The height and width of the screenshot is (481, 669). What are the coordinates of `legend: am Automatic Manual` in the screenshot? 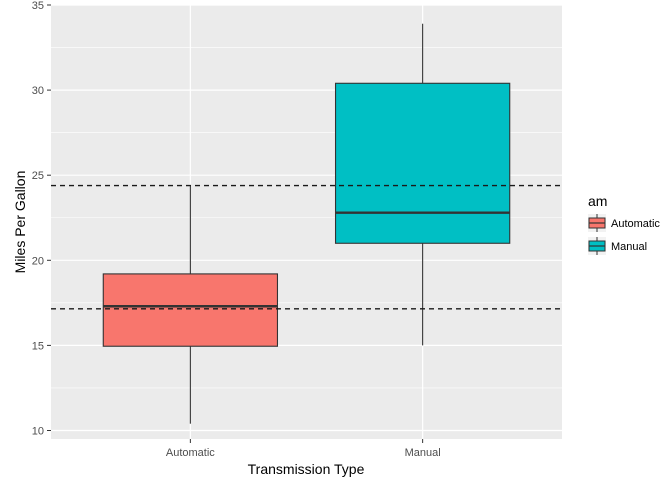 It's located at (624, 224).